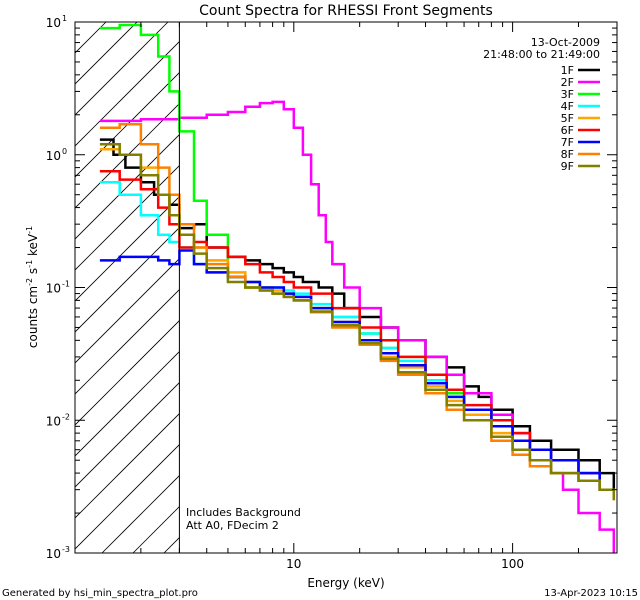 The image size is (640, 600). Describe the element at coordinates (29, 230) in the screenshot. I see `ylabel-part-5: -1` at that location.